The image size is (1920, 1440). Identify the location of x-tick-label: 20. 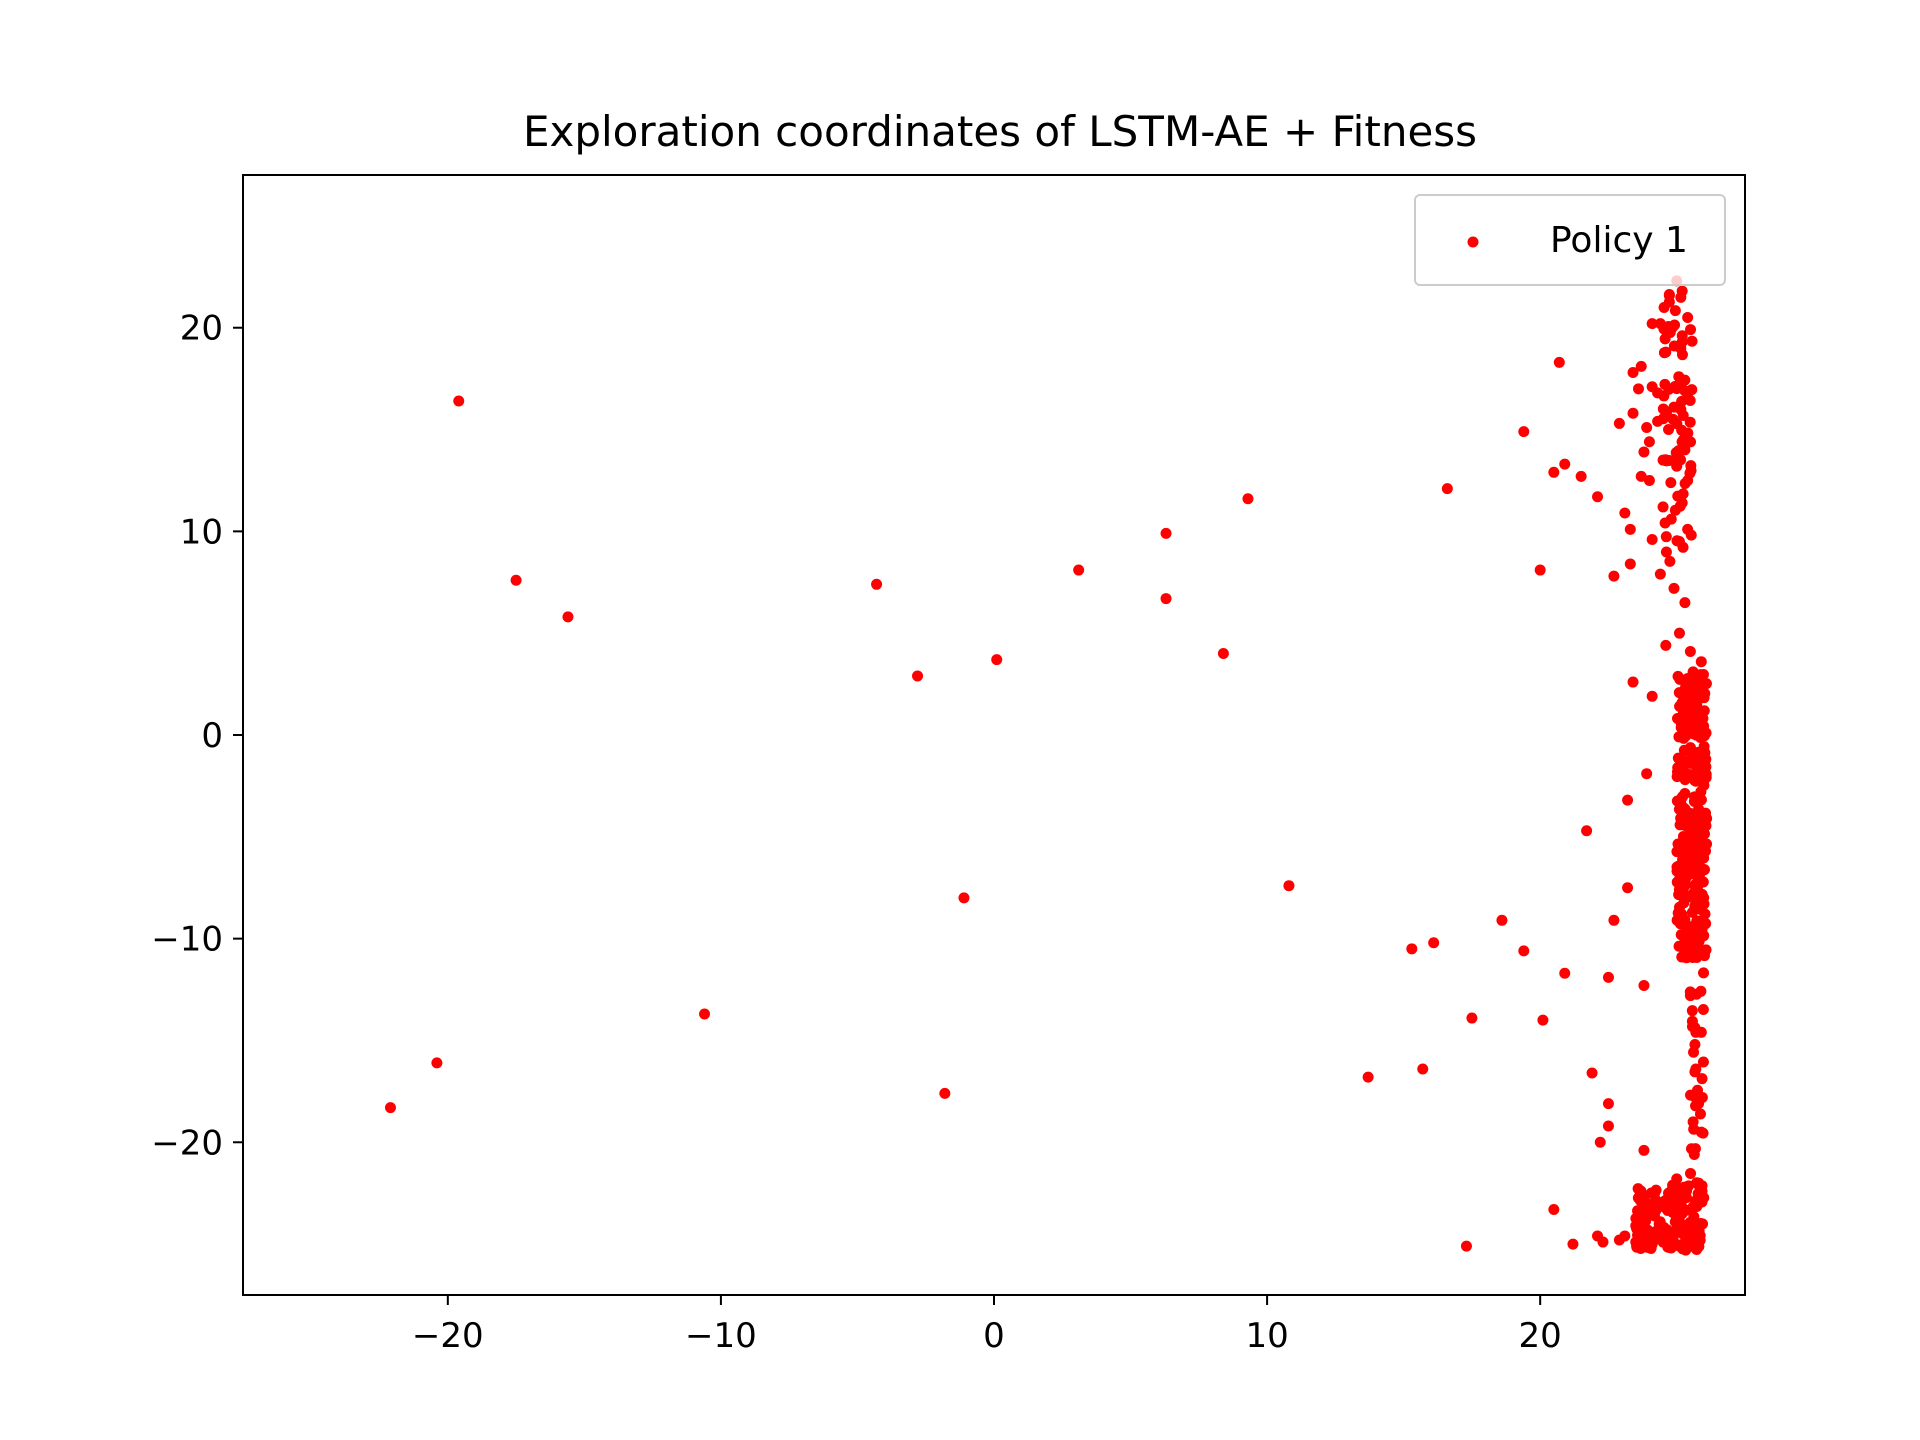
(1540, 1336).